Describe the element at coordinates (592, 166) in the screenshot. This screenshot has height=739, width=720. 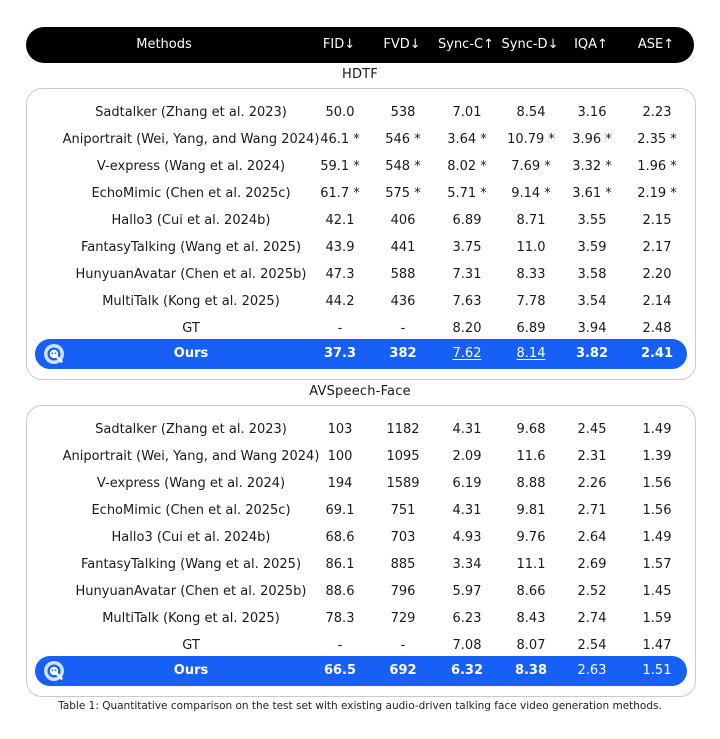
I see `metric-iqa: 3.32 *` at that location.